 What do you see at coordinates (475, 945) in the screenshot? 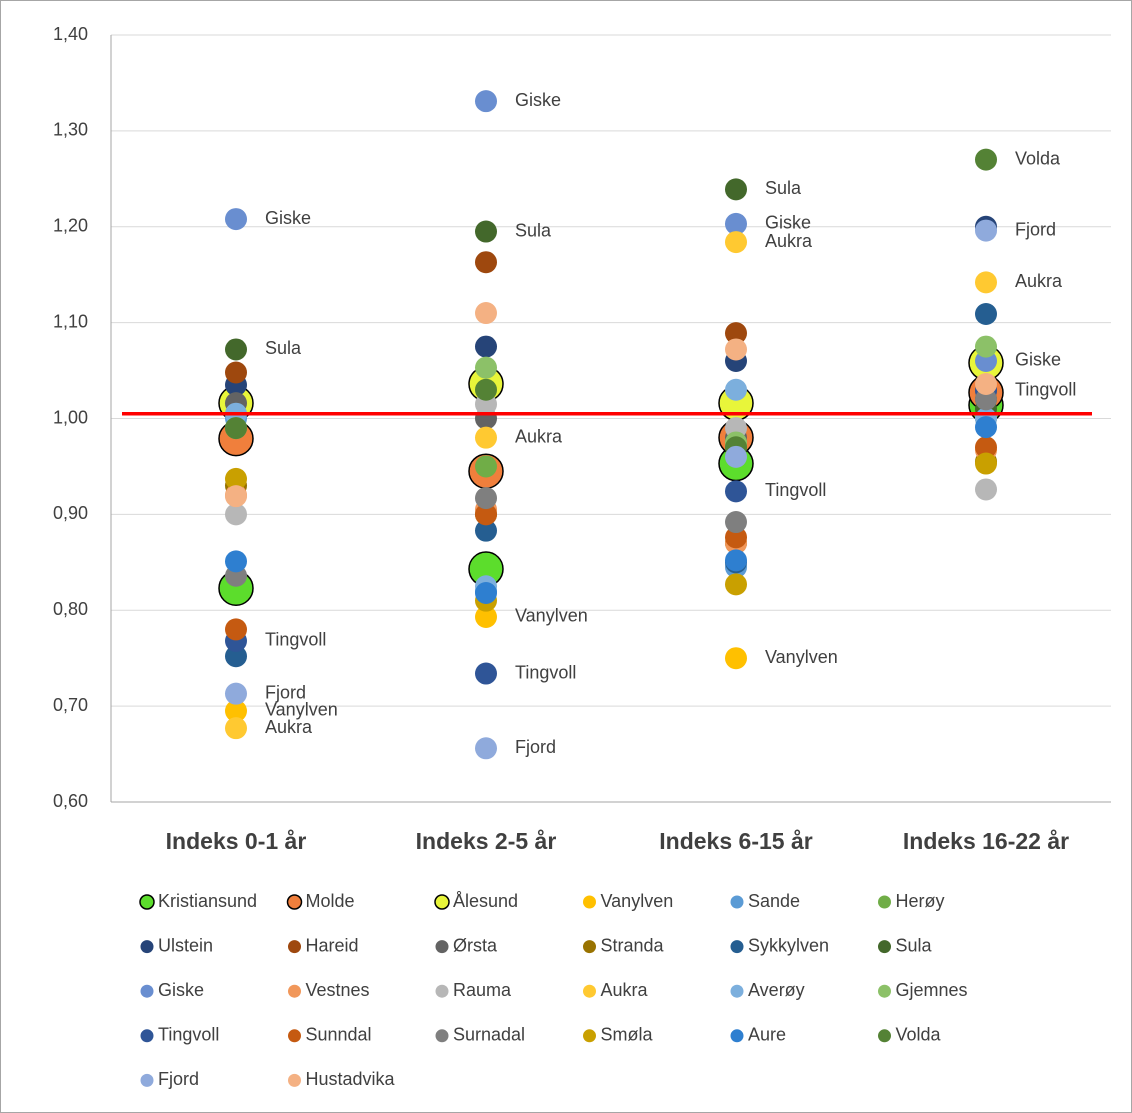
I see `legend-label: Ørsta` at bounding box center [475, 945].